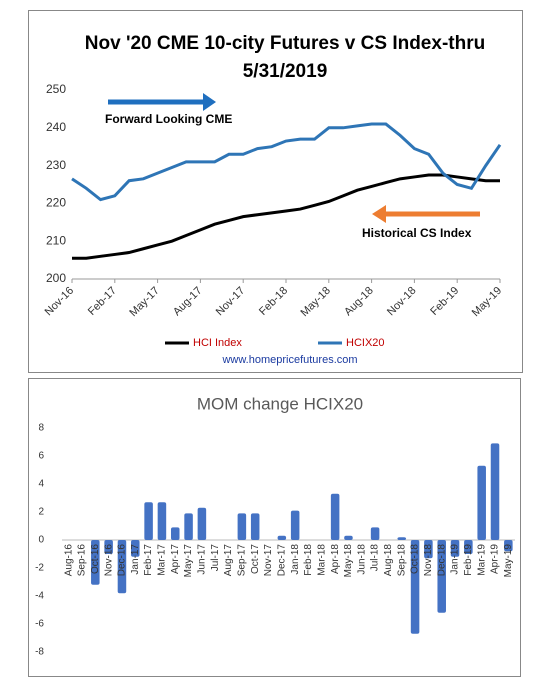  What do you see at coordinates (122, 560) in the screenshot?
I see `x-tick-label: Dec-16` at bounding box center [122, 560].